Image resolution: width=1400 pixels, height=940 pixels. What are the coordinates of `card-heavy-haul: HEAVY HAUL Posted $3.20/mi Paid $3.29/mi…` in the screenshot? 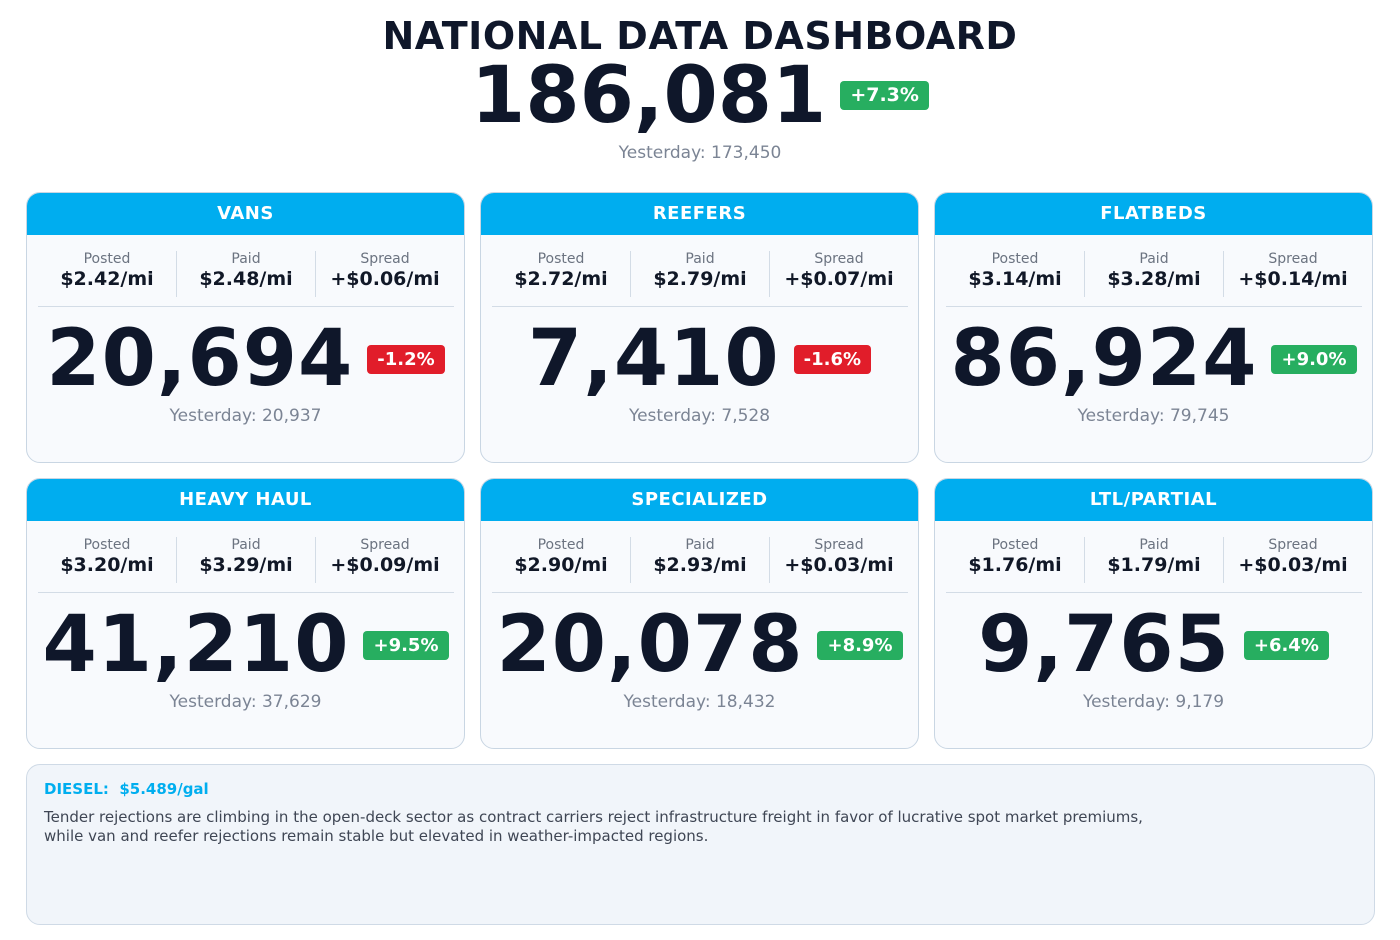 It's located at (245, 613).